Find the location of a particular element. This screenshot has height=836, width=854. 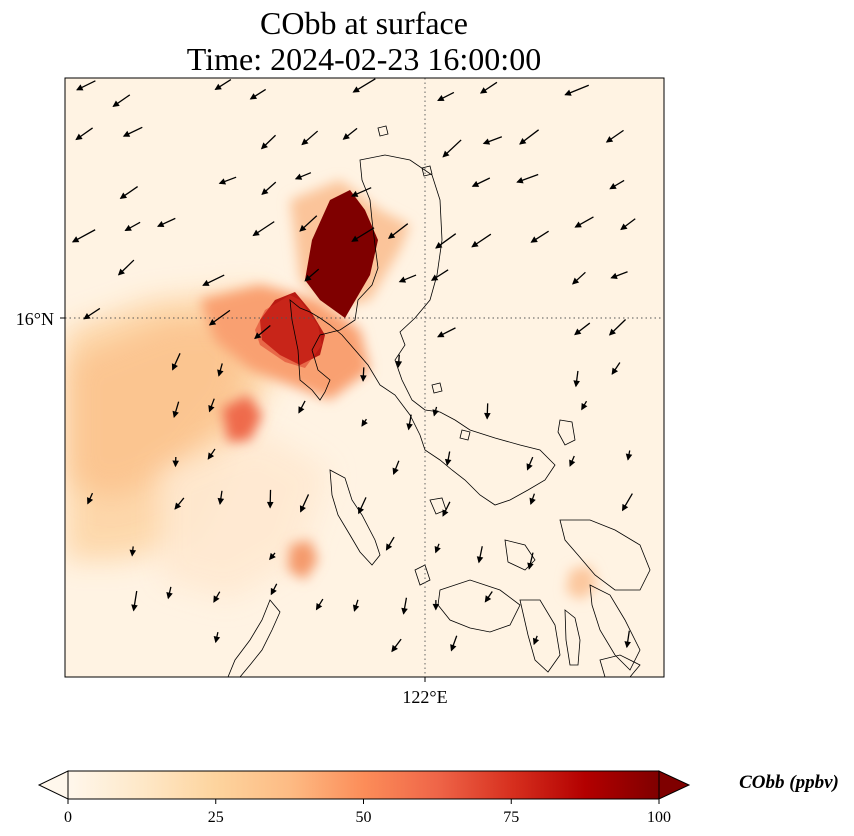

coastline-luzon is located at coordinates (422, 330).